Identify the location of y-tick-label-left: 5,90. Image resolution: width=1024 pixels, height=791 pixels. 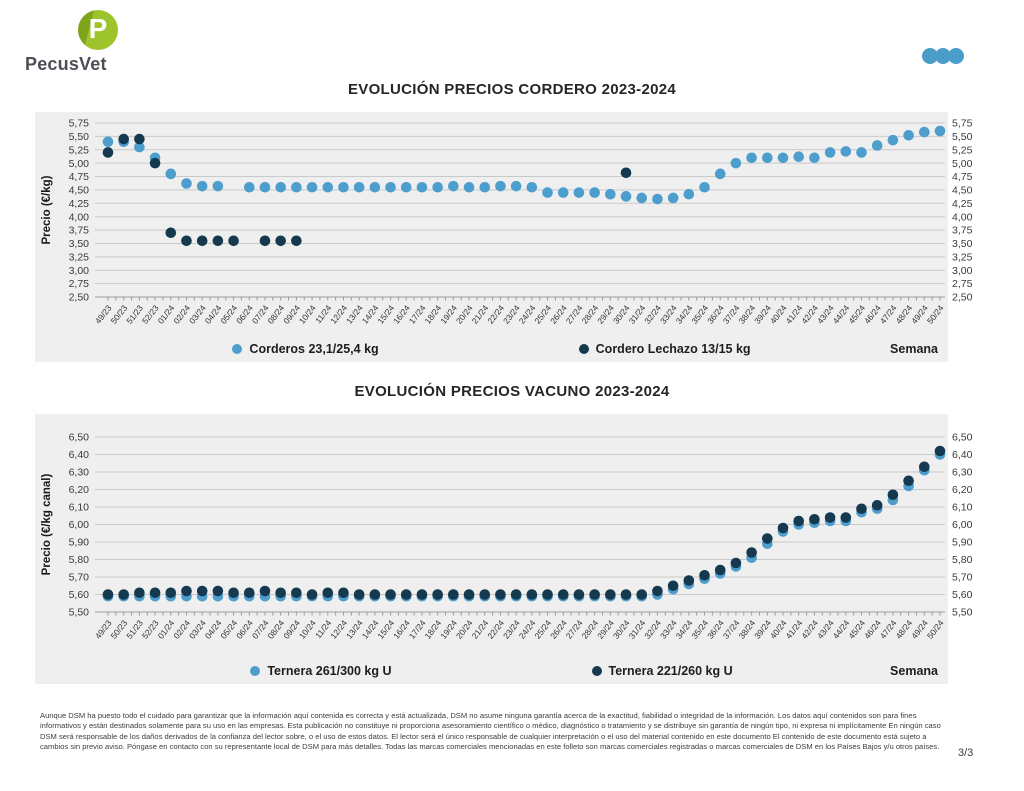
(79, 543).